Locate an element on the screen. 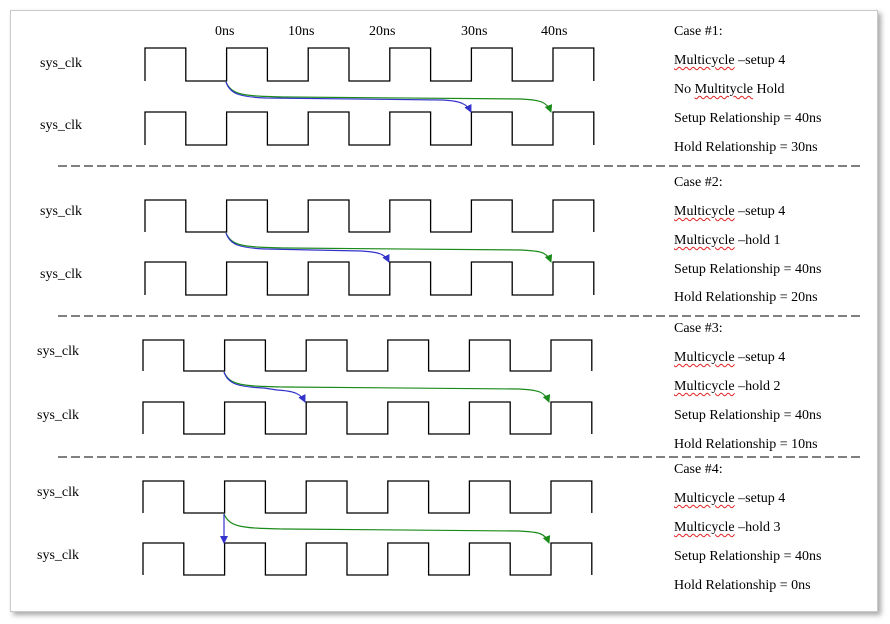  signal-label-launch-case4: sys_clk is located at coordinates (58, 492).